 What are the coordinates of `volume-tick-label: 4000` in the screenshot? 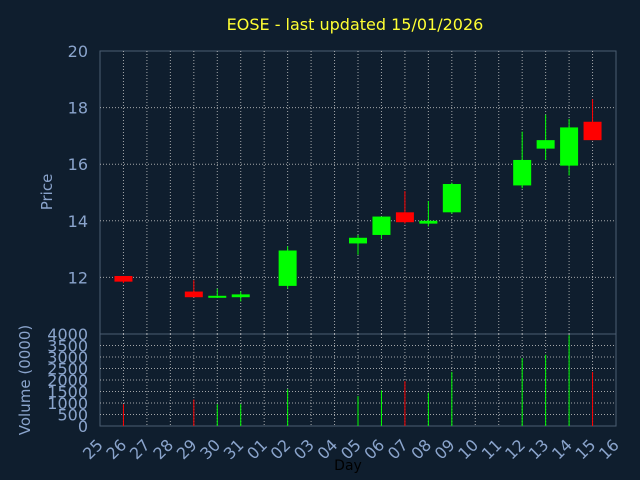 It's located at (67, 334).